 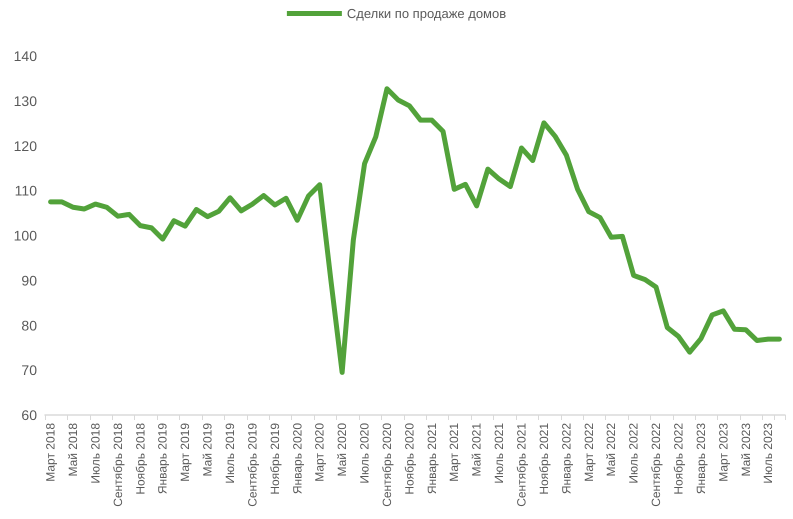 I want to click on x-tick-label: Март 2020, so click(x=319, y=452).